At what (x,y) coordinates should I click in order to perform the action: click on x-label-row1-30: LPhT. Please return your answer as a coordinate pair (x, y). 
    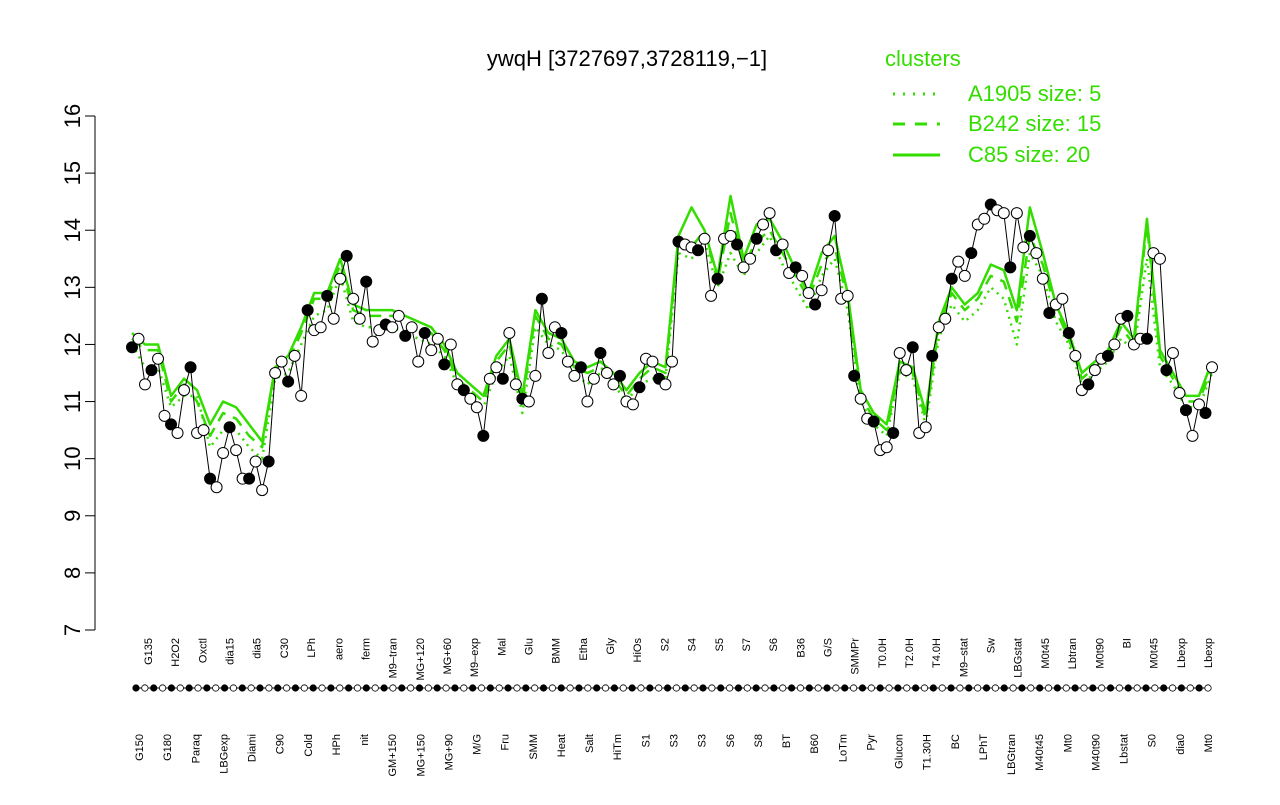
    Looking at the image, I should click on (984, 747).